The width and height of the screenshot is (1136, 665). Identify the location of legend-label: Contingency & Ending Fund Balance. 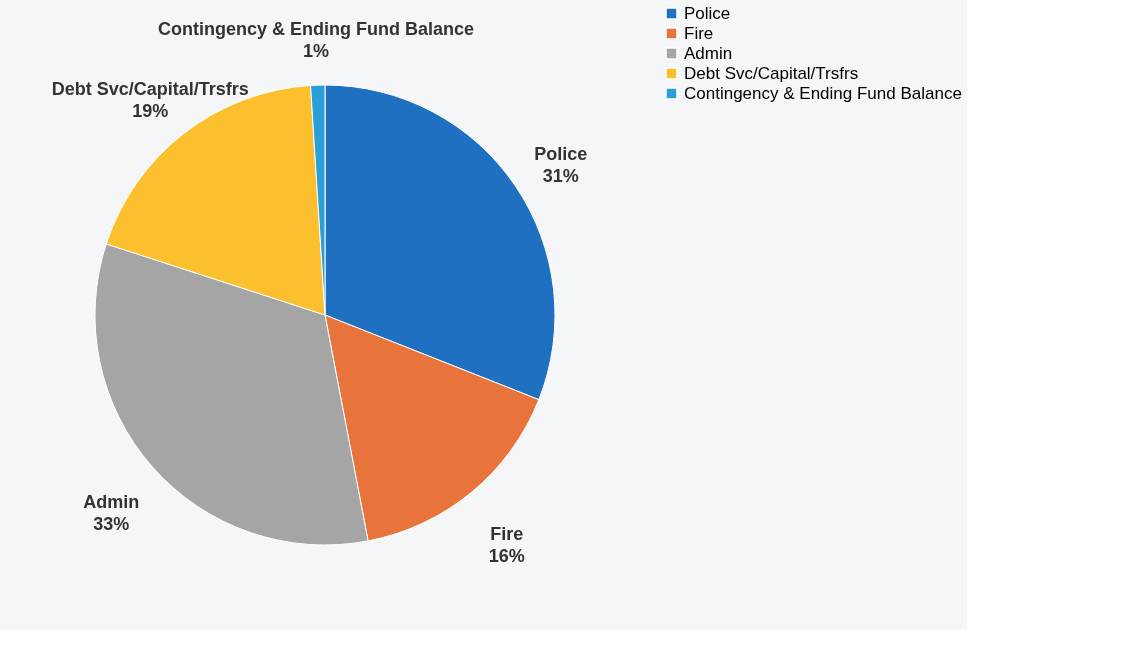
(823, 93).